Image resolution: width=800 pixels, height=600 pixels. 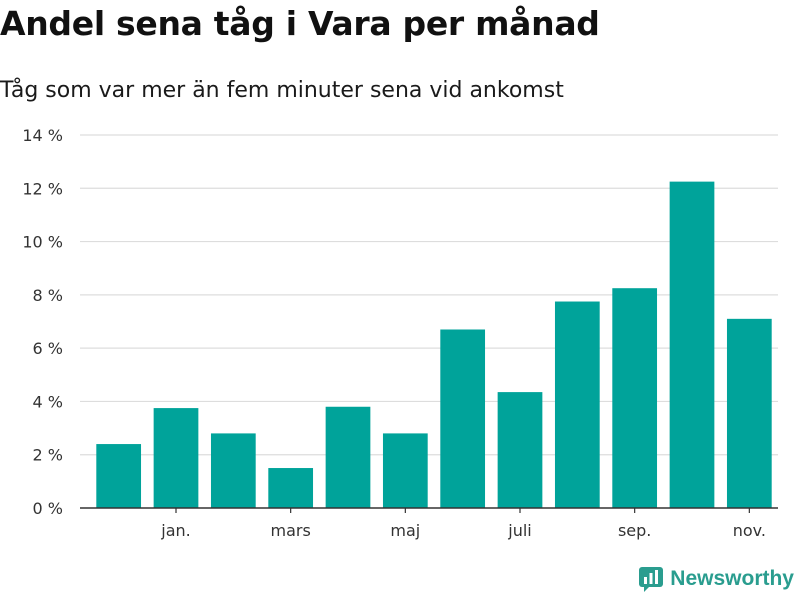 I want to click on bar-juli, so click(x=520, y=450).